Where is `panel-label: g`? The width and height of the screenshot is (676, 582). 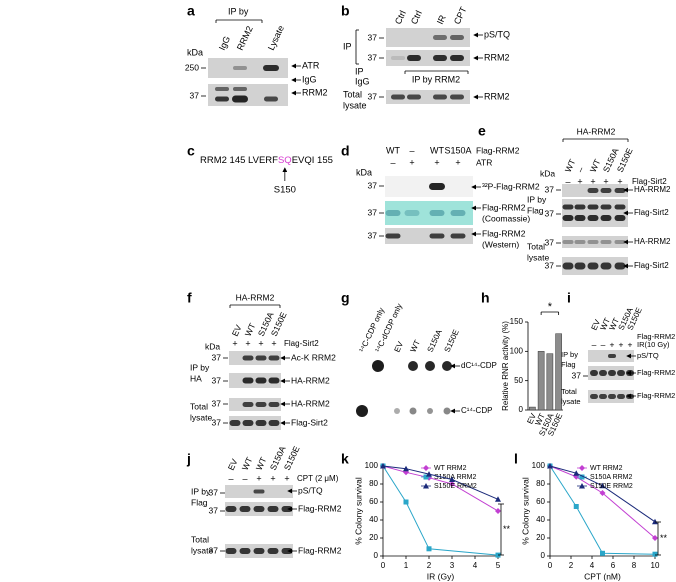 panel-label: g is located at coordinates (345, 298).